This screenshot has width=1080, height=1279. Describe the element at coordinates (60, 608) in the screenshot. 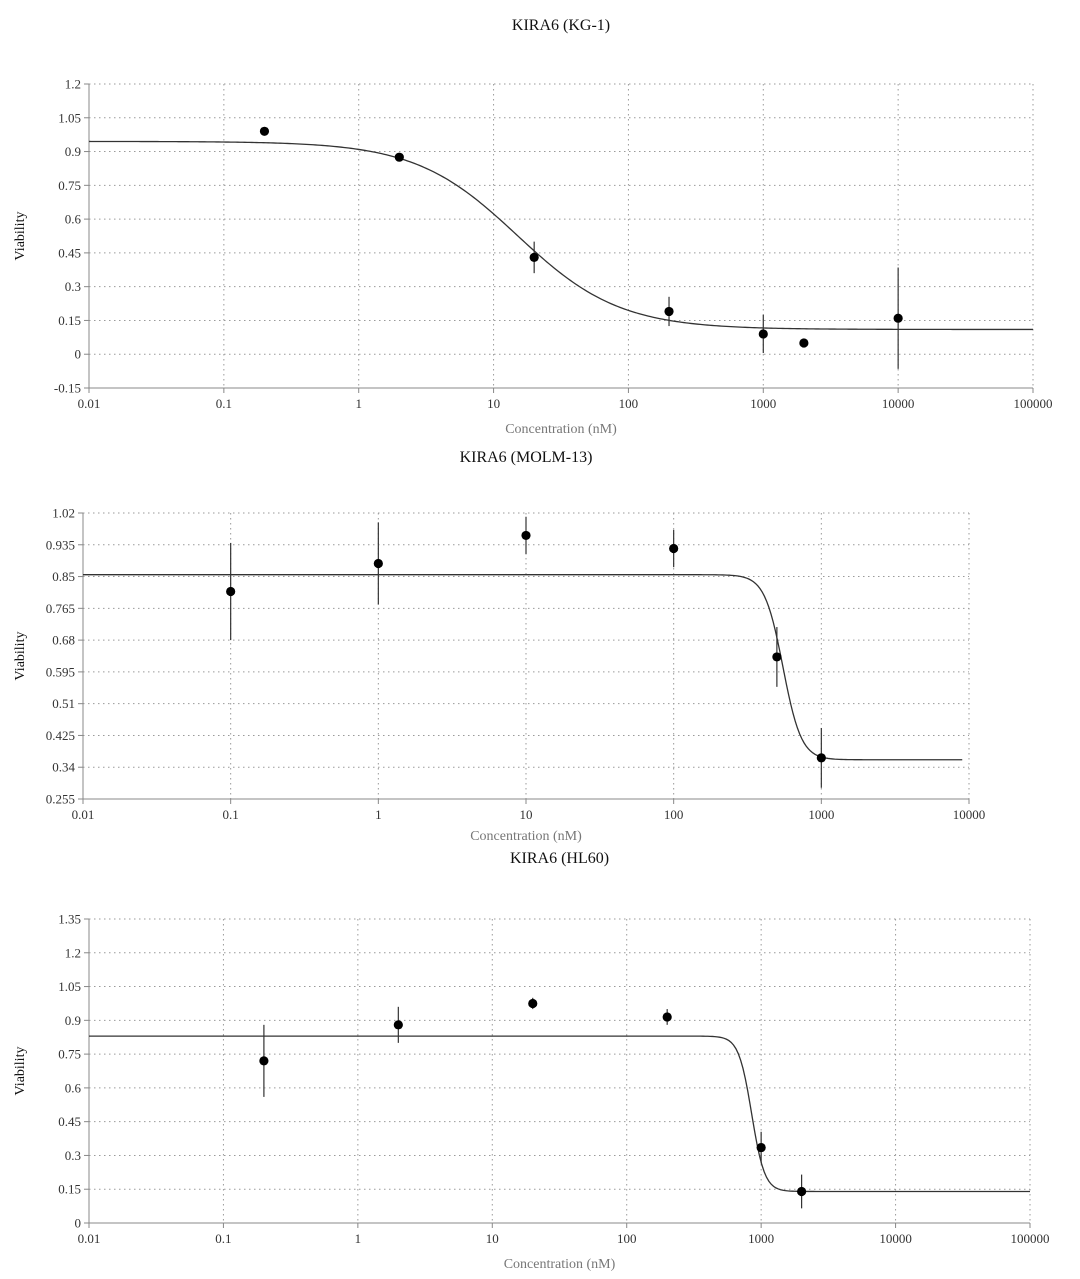

I see `y-tick-label: 0.765` at that location.